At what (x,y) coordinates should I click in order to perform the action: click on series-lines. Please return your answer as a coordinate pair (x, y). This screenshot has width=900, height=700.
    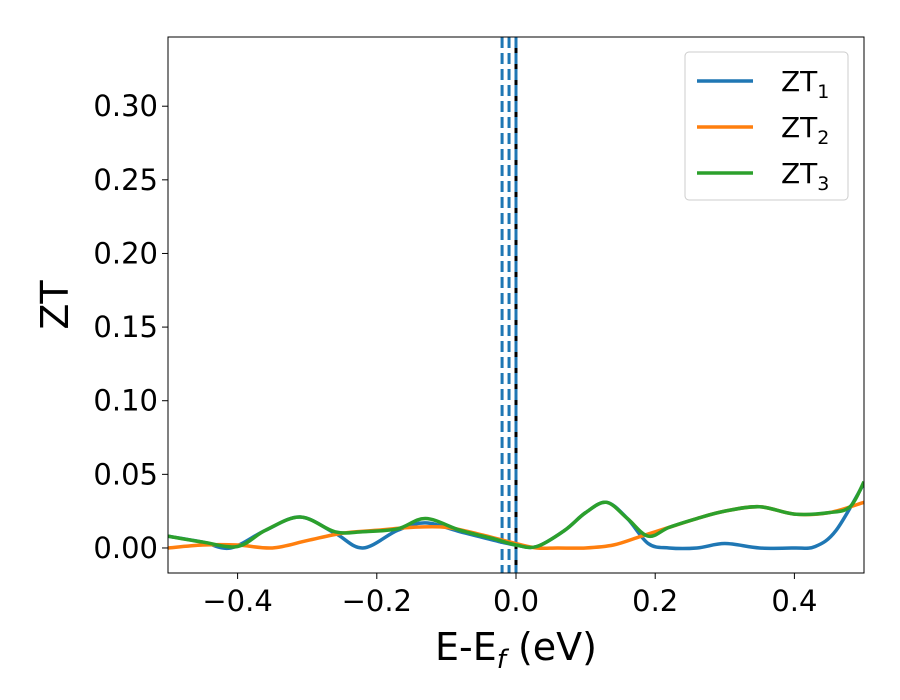
    Looking at the image, I should click on (516, 515).